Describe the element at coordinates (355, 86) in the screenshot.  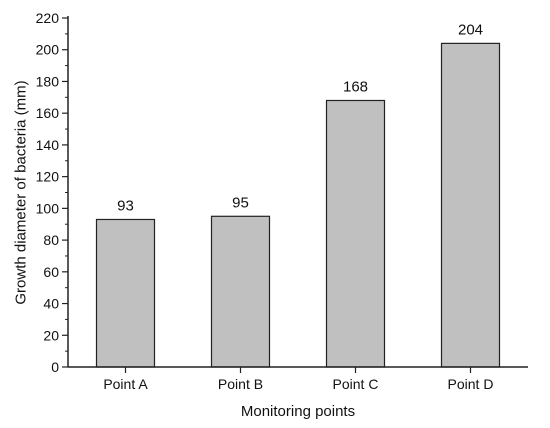
I see `data-label: 168` at that location.